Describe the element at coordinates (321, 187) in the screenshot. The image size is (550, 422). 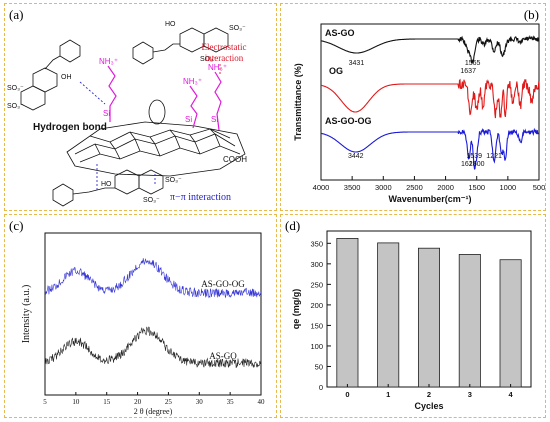
I see `x-tick-label-0: 4000` at that location.